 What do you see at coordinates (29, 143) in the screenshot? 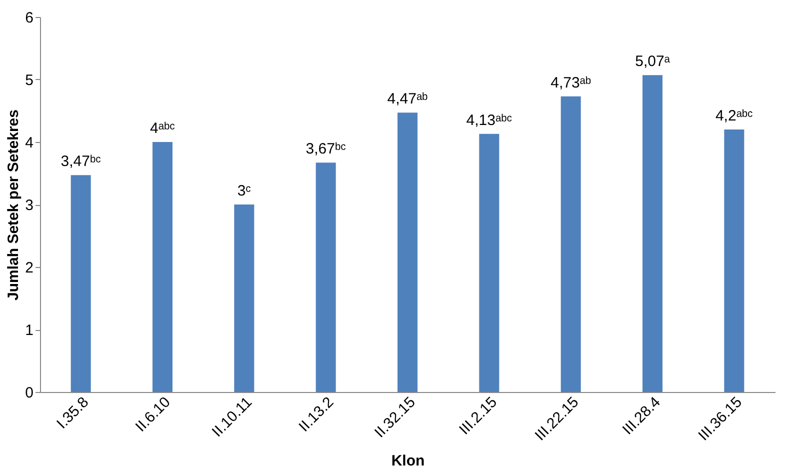
I see `y-tick-label: 4` at bounding box center [29, 143].